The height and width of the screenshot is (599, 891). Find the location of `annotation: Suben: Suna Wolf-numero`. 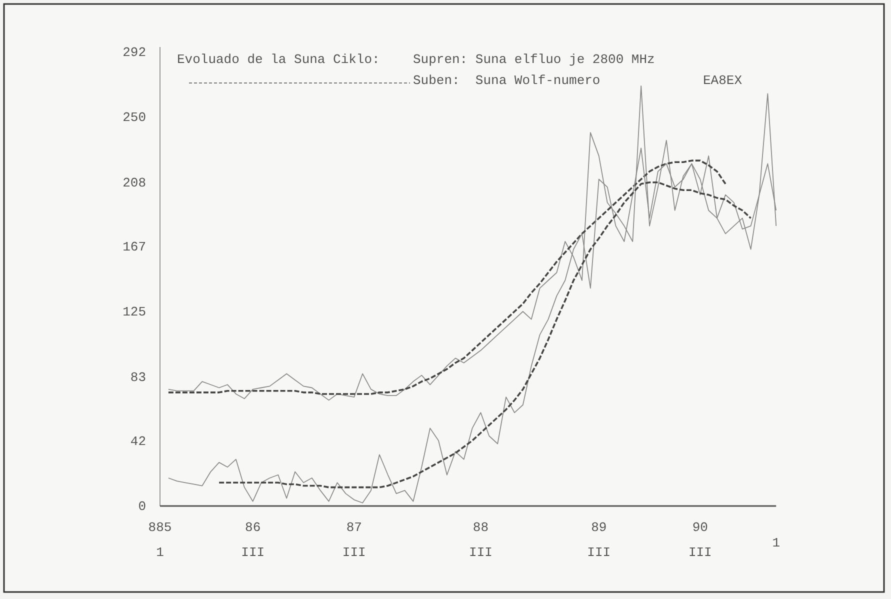

annotation: Suben: Suna Wolf-numero is located at coordinates (506, 80).